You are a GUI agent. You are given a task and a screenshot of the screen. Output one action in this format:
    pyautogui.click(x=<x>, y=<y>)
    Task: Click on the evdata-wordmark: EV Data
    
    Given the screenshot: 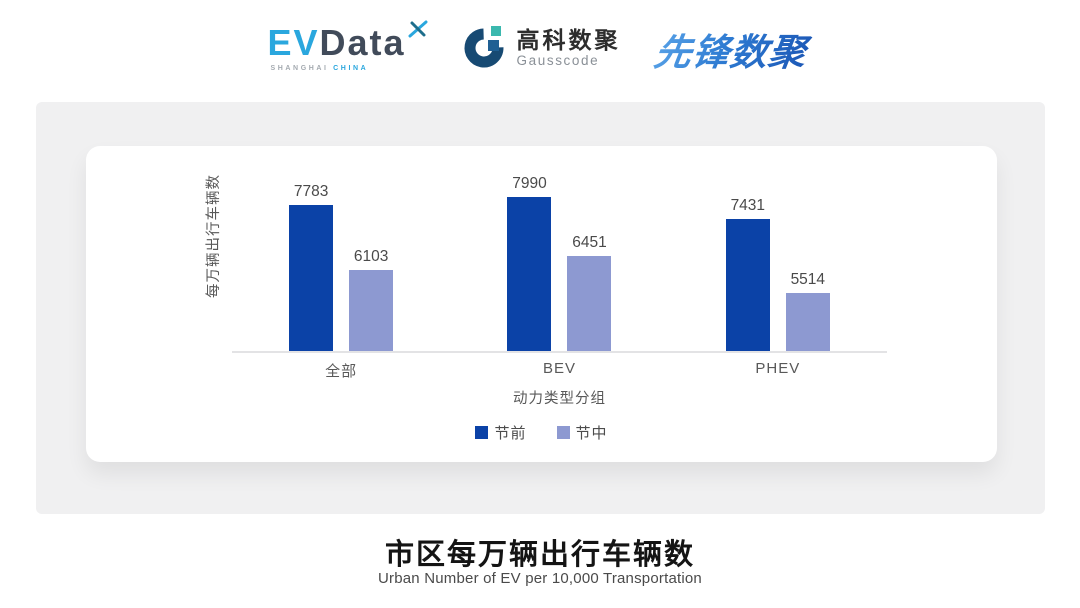 What is the action you would take?
    pyautogui.click(x=347, y=41)
    